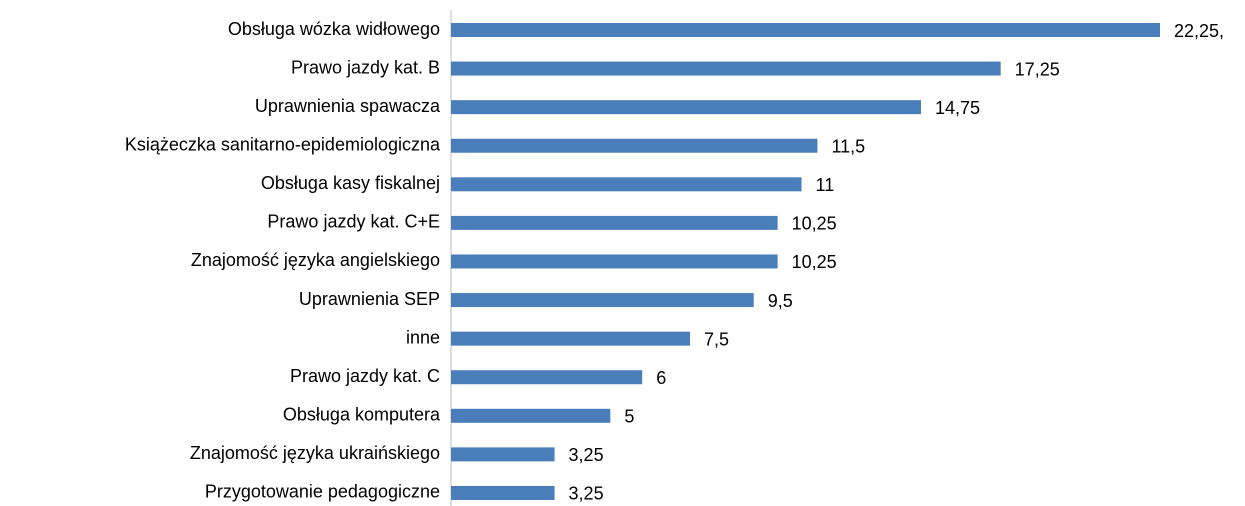 This screenshot has height=506, width=1245. What do you see at coordinates (362, 415) in the screenshot?
I see `y-tick-label: Obsługa komputera` at bounding box center [362, 415].